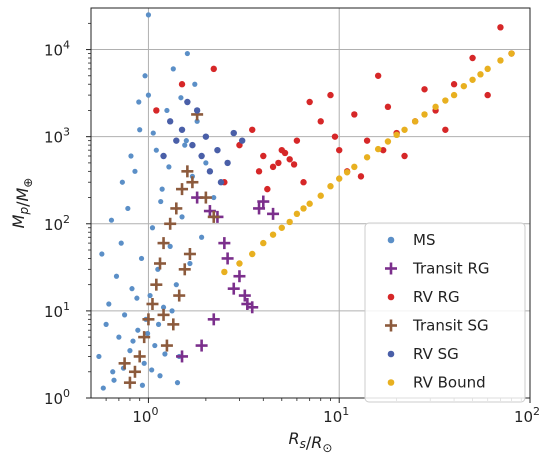 This screenshot has height=457, width=550. Describe the element at coordinates (391, 325) in the screenshot. I see `legend-marker-transit-sg` at that location.